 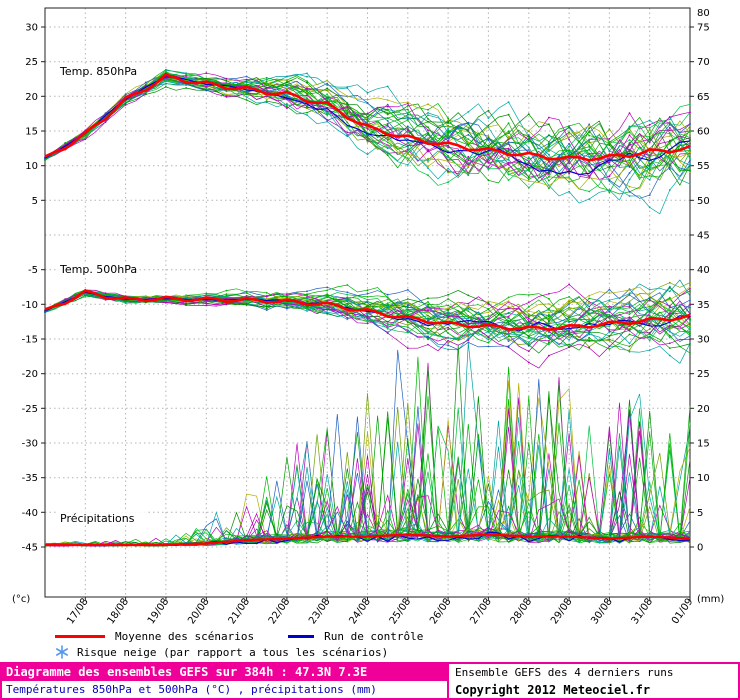 What do you see at coordinates (553, 690) in the screenshot?
I see `copyright: Copyright 2012 Meteociel.fr` at bounding box center [553, 690].